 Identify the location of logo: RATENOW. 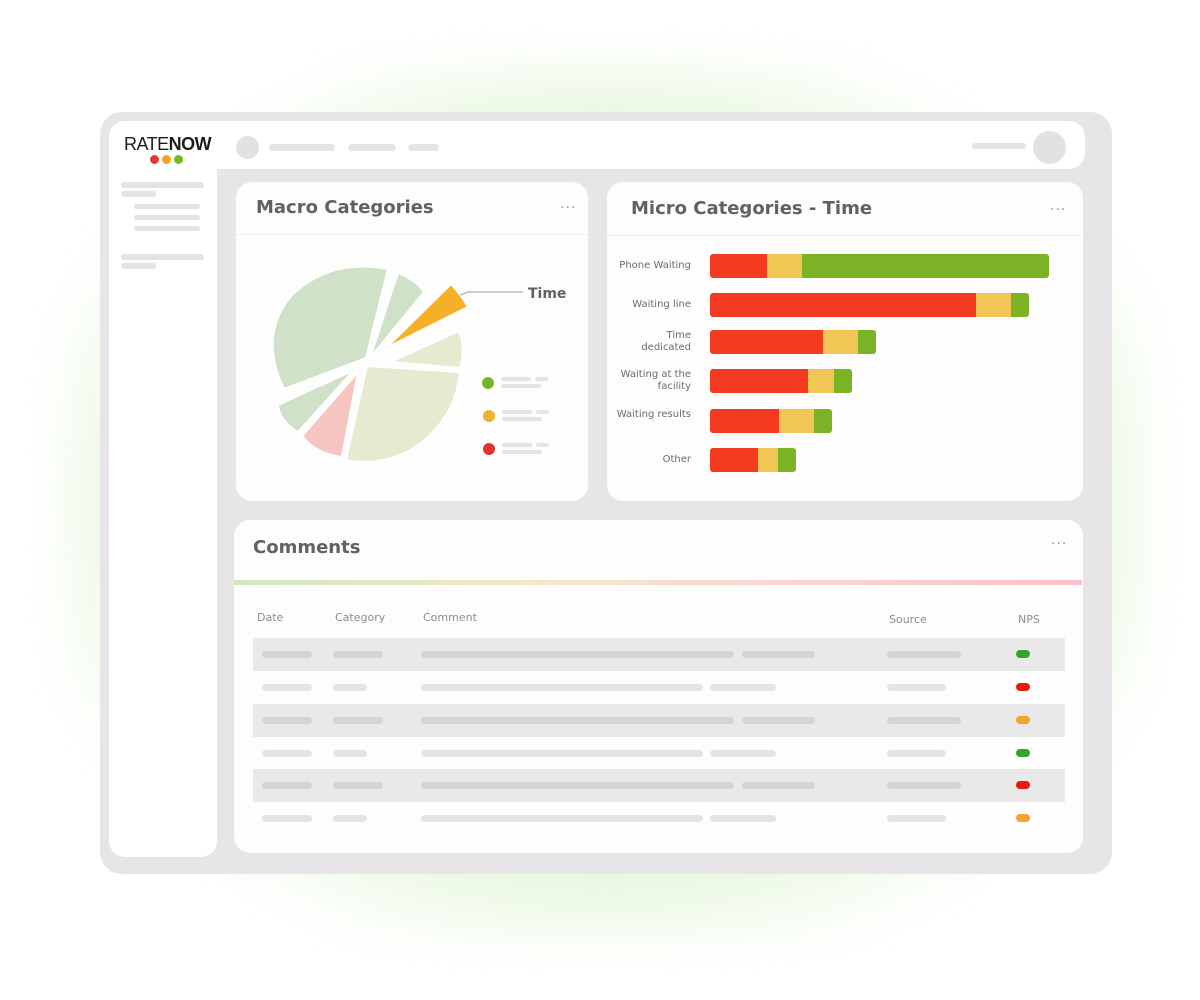
(168, 144).